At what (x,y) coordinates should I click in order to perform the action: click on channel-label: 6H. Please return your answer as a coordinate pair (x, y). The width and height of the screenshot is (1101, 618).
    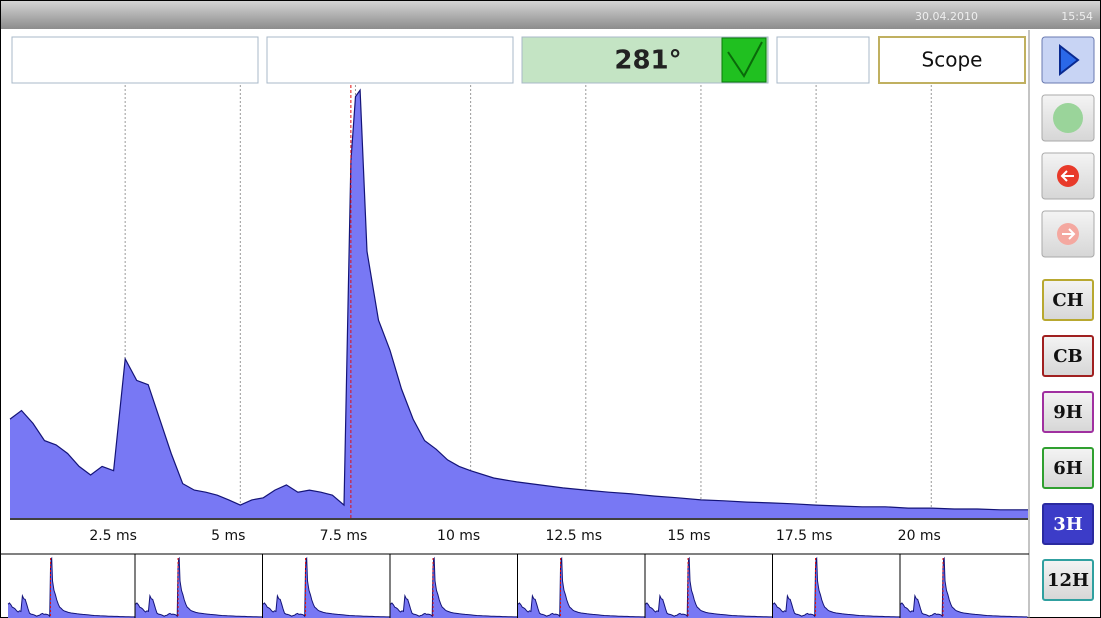
    Looking at the image, I should click on (1068, 468).